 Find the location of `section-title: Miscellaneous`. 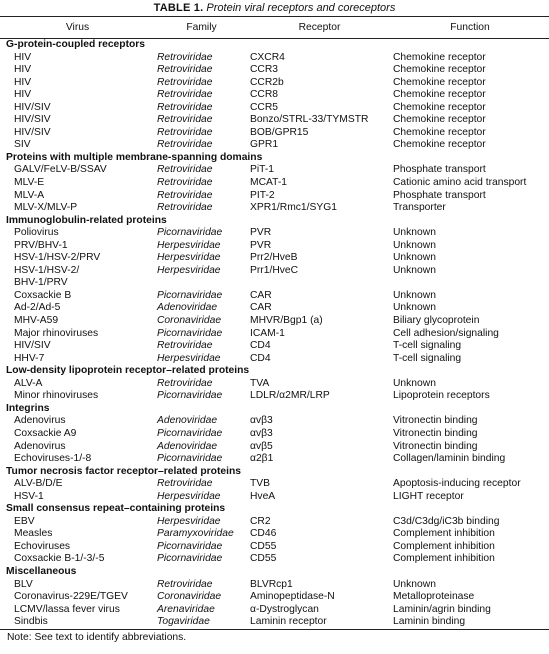

section-title: Miscellaneous is located at coordinates (41, 571).